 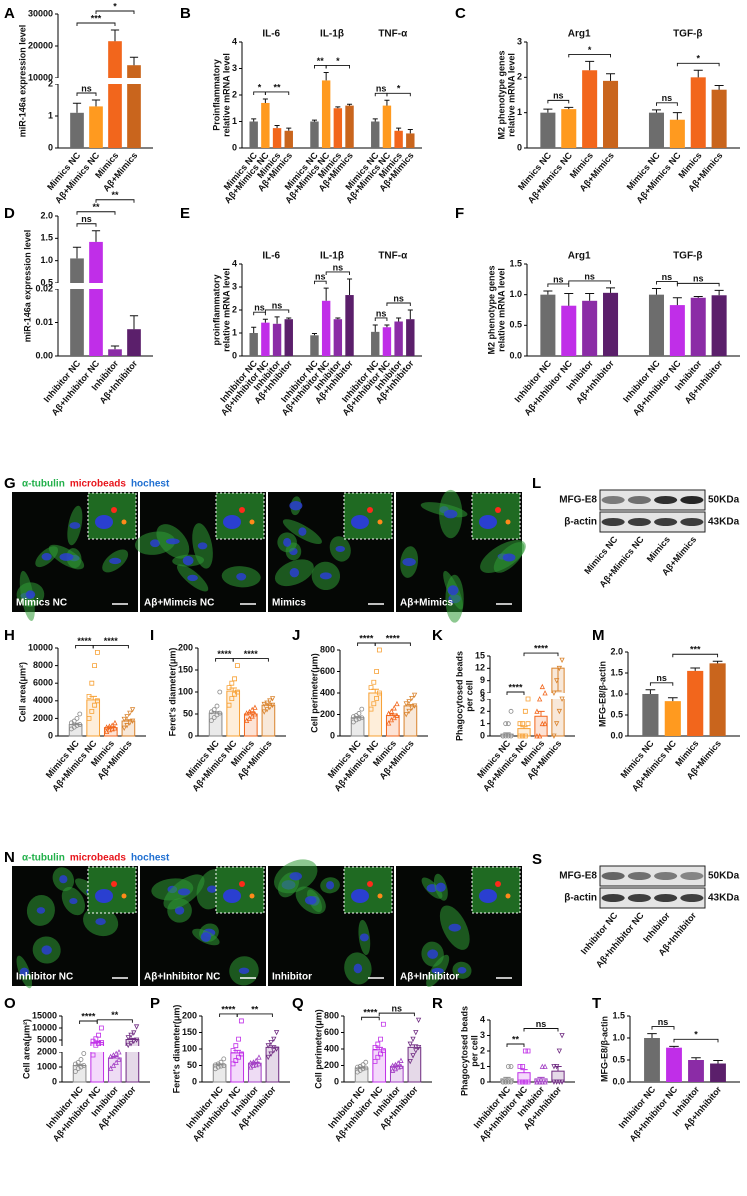 I want to click on y-tick-label: 2, so click(x=234, y=309).